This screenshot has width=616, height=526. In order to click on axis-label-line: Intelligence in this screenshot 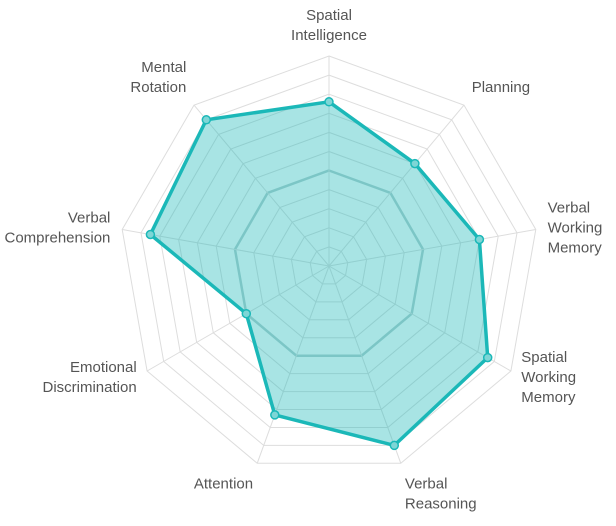, I will do `click(329, 35)`.